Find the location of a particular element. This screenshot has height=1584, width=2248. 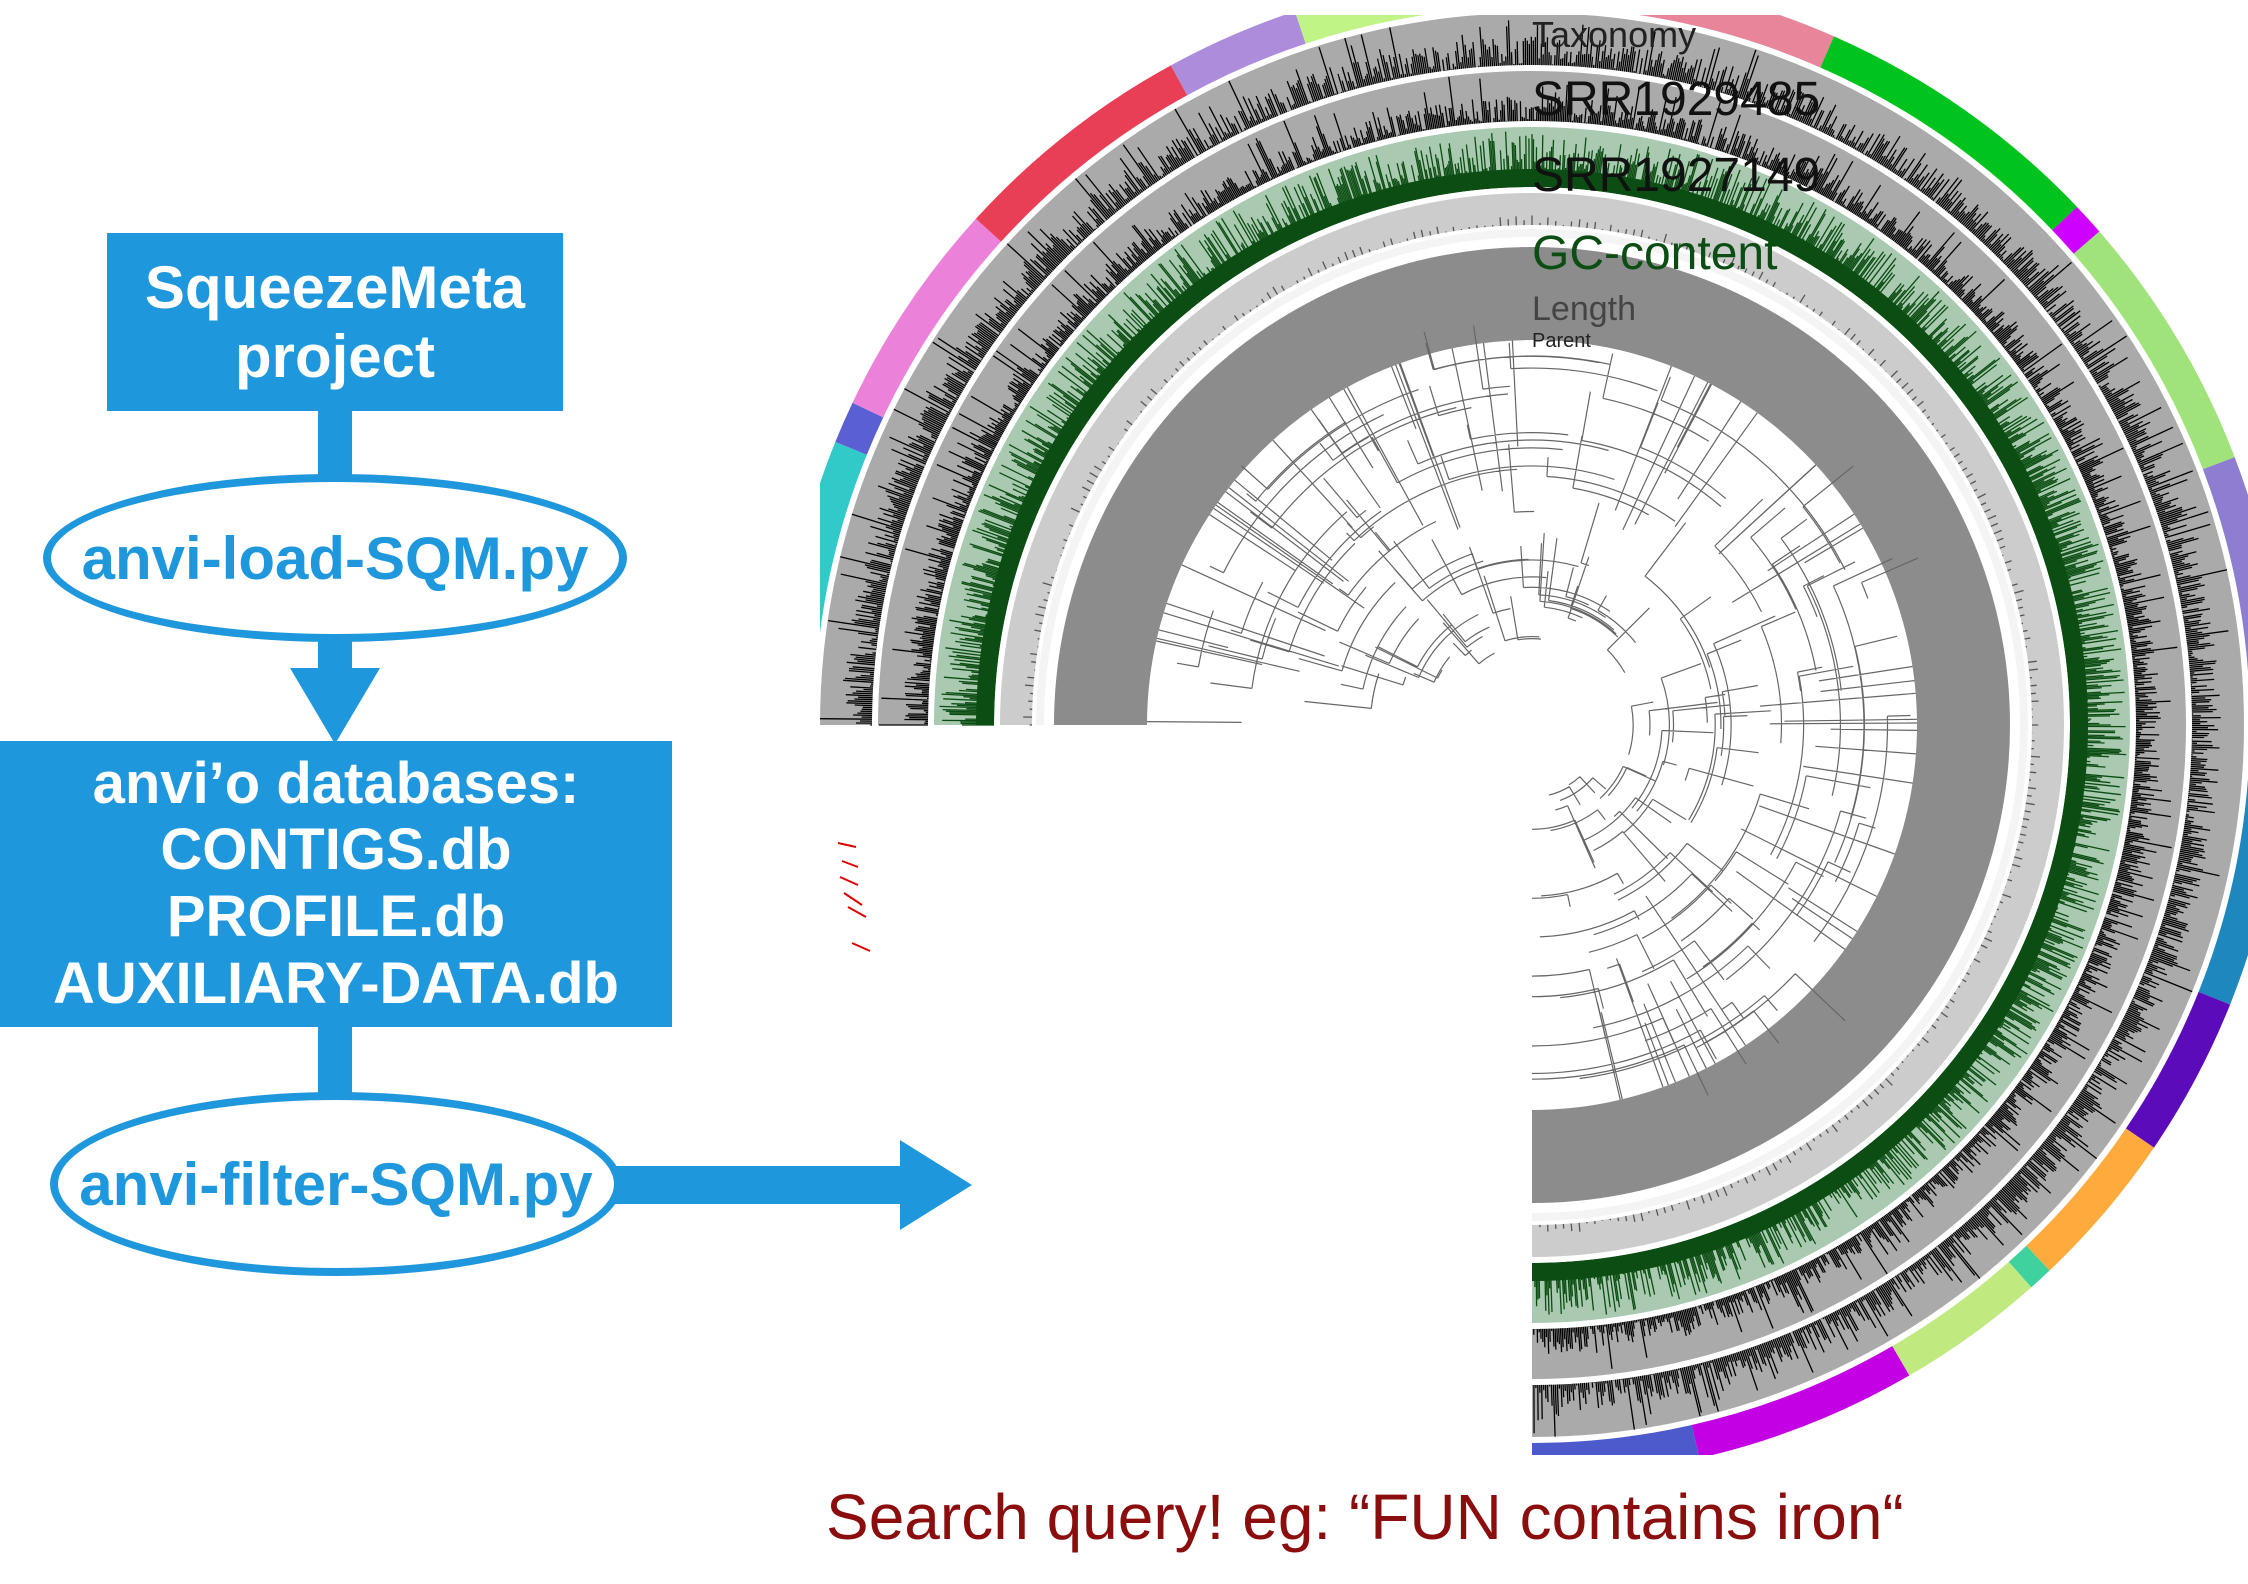

connector-filter-to-radial is located at coordinates (762, 1185).